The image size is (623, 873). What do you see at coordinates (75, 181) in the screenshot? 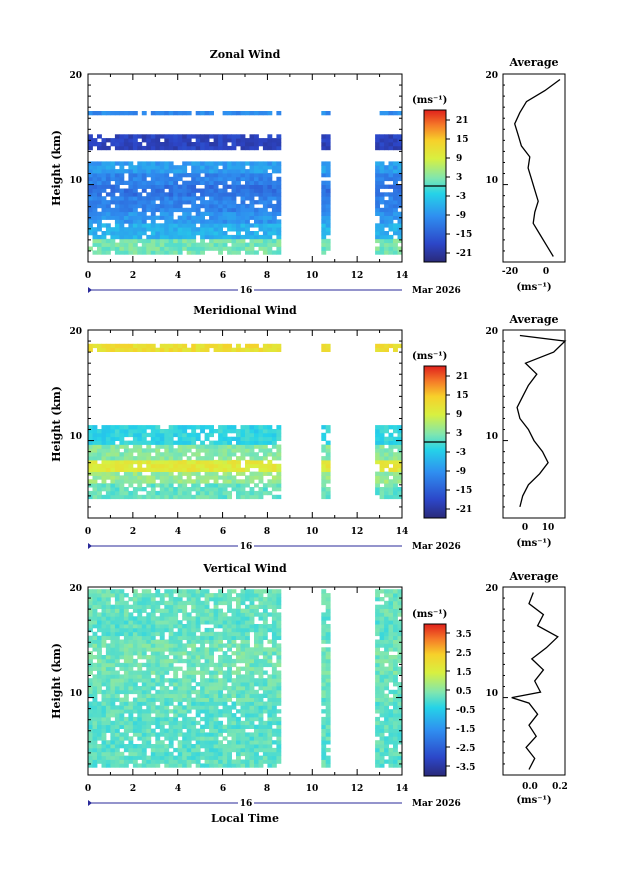
I see `y-tick-label: 10` at bounding box center [75, 181].